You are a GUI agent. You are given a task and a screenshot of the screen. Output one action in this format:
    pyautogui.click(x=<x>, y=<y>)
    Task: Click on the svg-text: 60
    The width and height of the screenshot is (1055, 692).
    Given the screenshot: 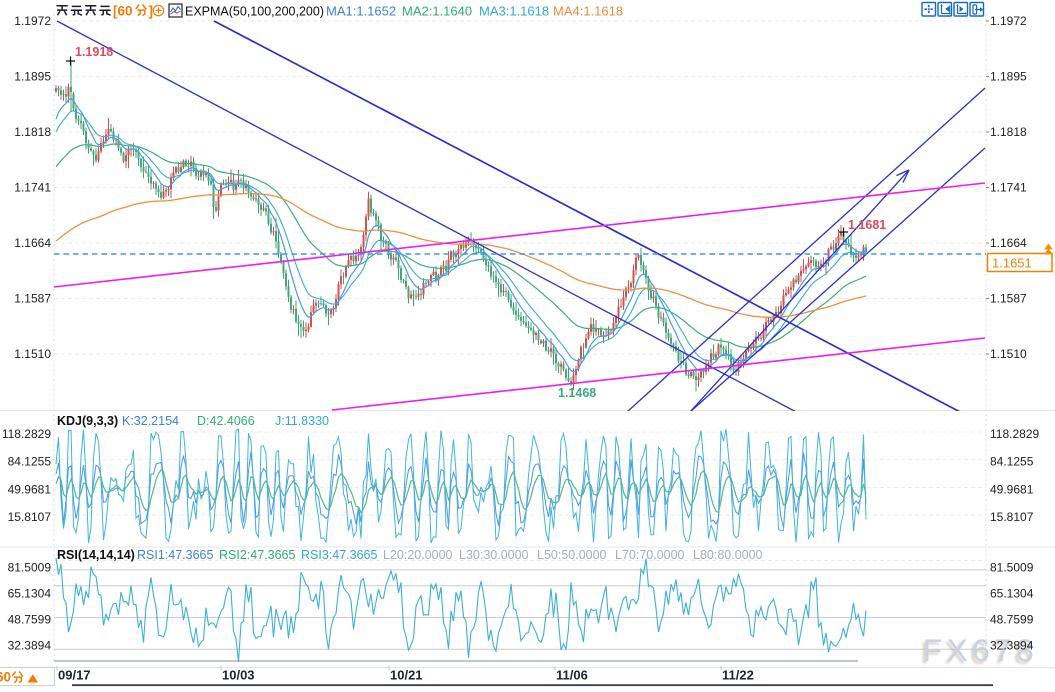 What is the action you would take?
    pyautogui.click(x=5, y=677)
    